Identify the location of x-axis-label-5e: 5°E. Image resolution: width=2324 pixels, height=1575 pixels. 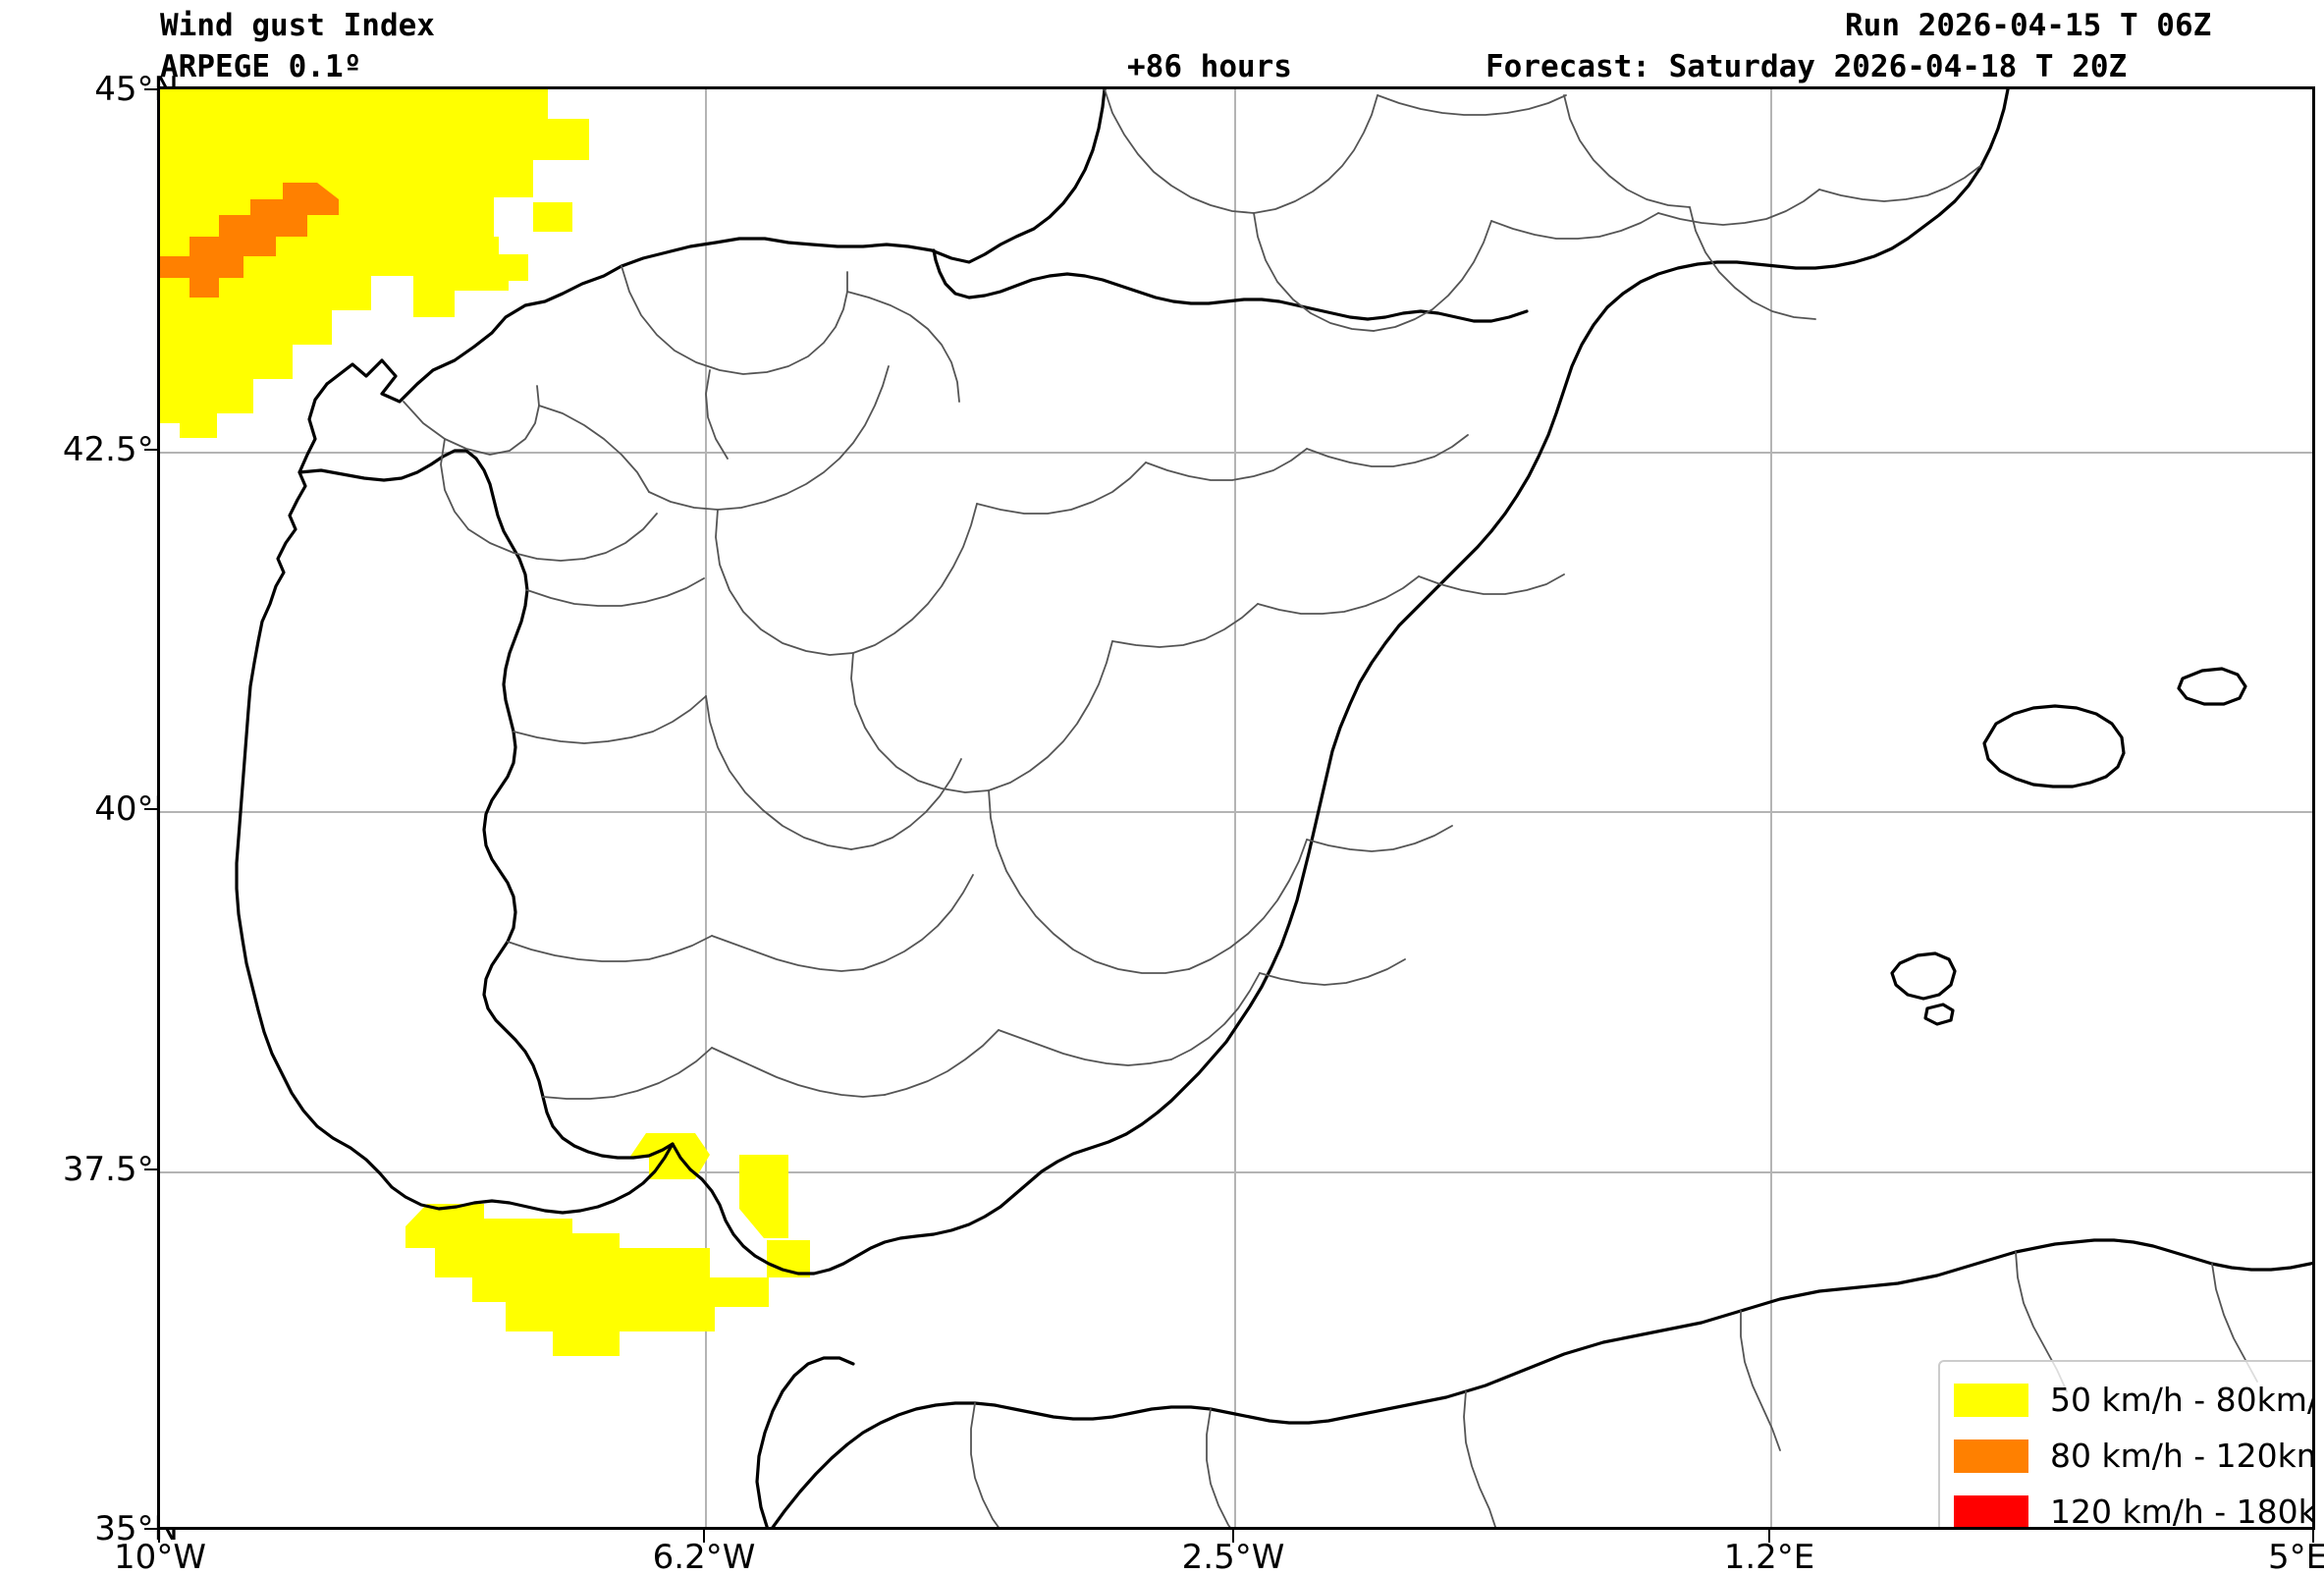
(2295, 1557).